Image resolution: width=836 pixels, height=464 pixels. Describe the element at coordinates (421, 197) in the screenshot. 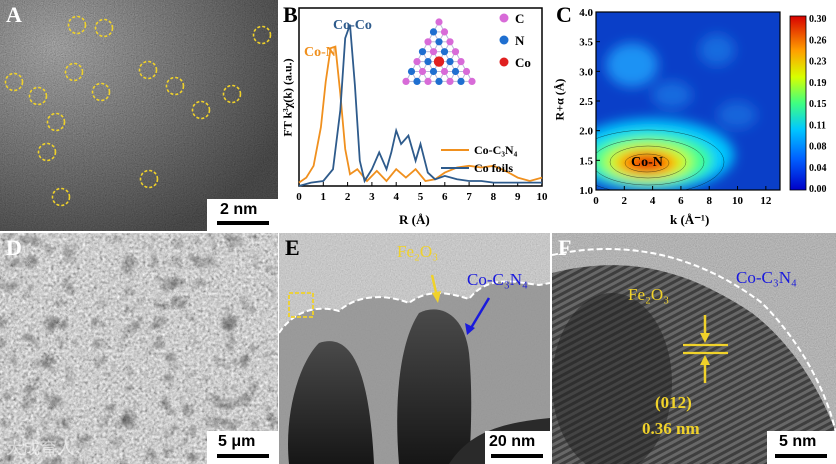

I see `x-tick-label: 5` at that location.